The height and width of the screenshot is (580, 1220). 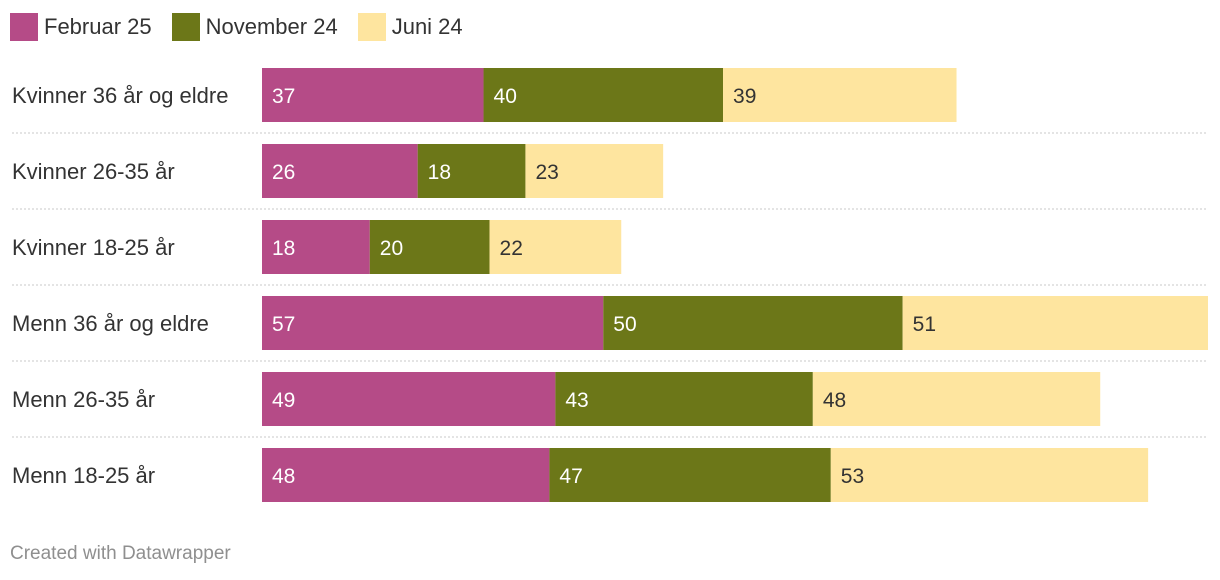 What do you see at coordinates (83, 475) in the screenshot?
I see `row-label-menn-18-25-ar: Menn 18-25 år` at bounding box center [83, 475].